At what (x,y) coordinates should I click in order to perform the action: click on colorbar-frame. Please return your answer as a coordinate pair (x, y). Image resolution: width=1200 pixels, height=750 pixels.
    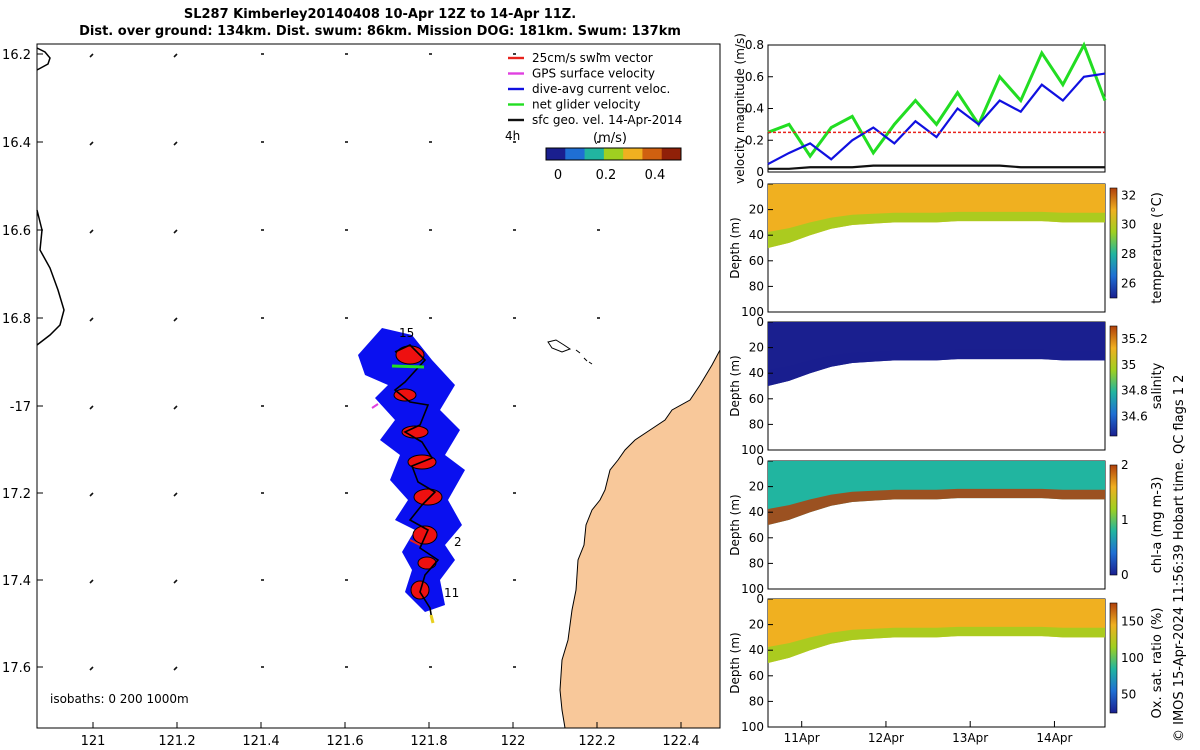
    Looking at the image, I should click on (613, 154).